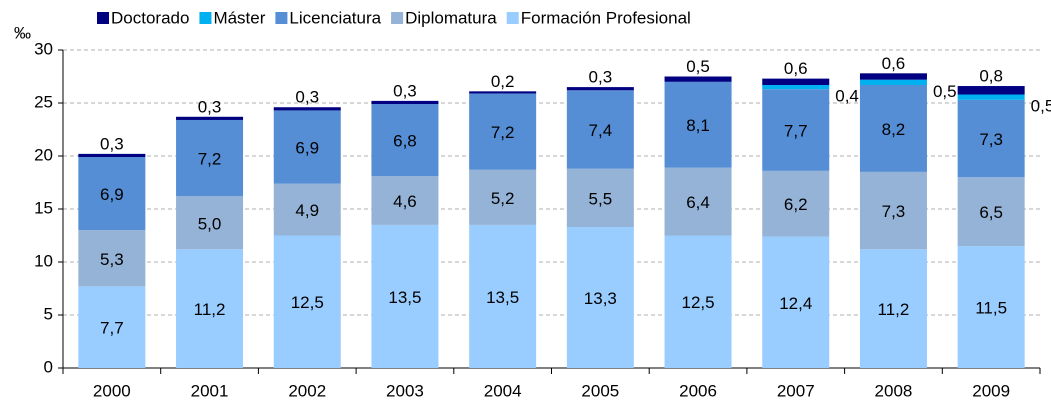 The width and height of the screenshot is (1051, 405). Describe the element at coordinates (796, 204) in the screenshot. I see `data-label: 6,2` at that location.